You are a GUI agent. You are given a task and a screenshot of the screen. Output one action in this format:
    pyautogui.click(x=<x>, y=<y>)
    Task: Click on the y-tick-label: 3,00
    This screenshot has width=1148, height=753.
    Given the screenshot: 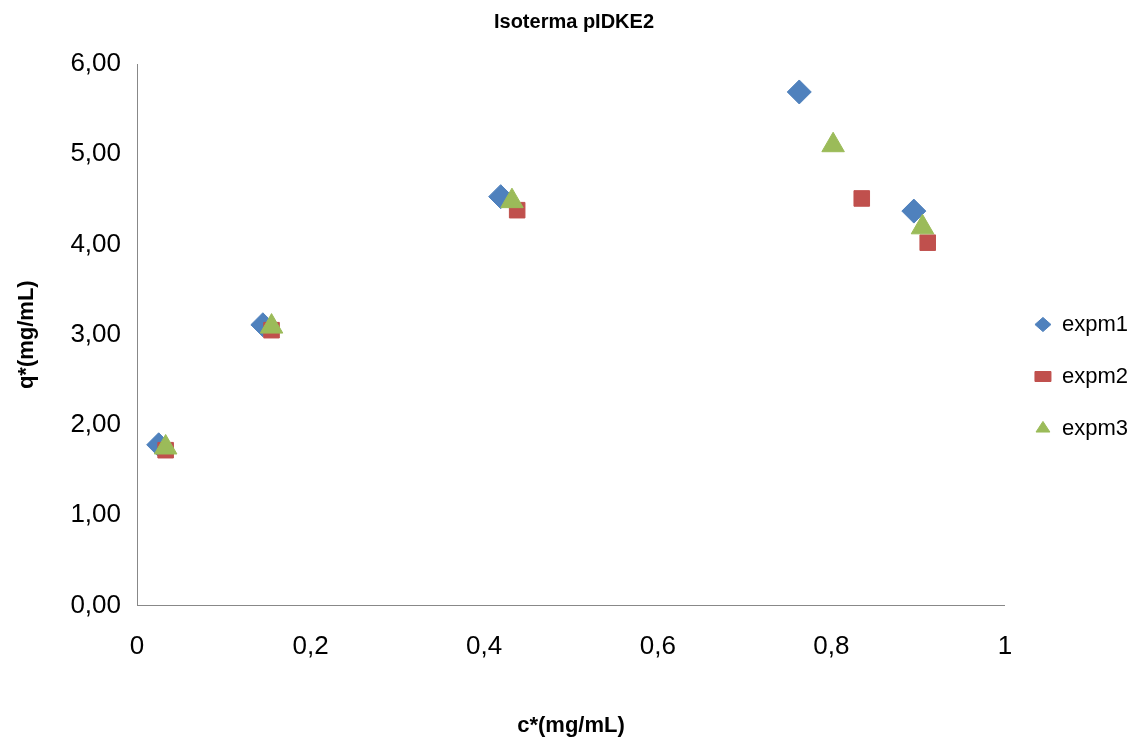 What is the action you would take?
    pyautogui.click(x=95, y=332)
    